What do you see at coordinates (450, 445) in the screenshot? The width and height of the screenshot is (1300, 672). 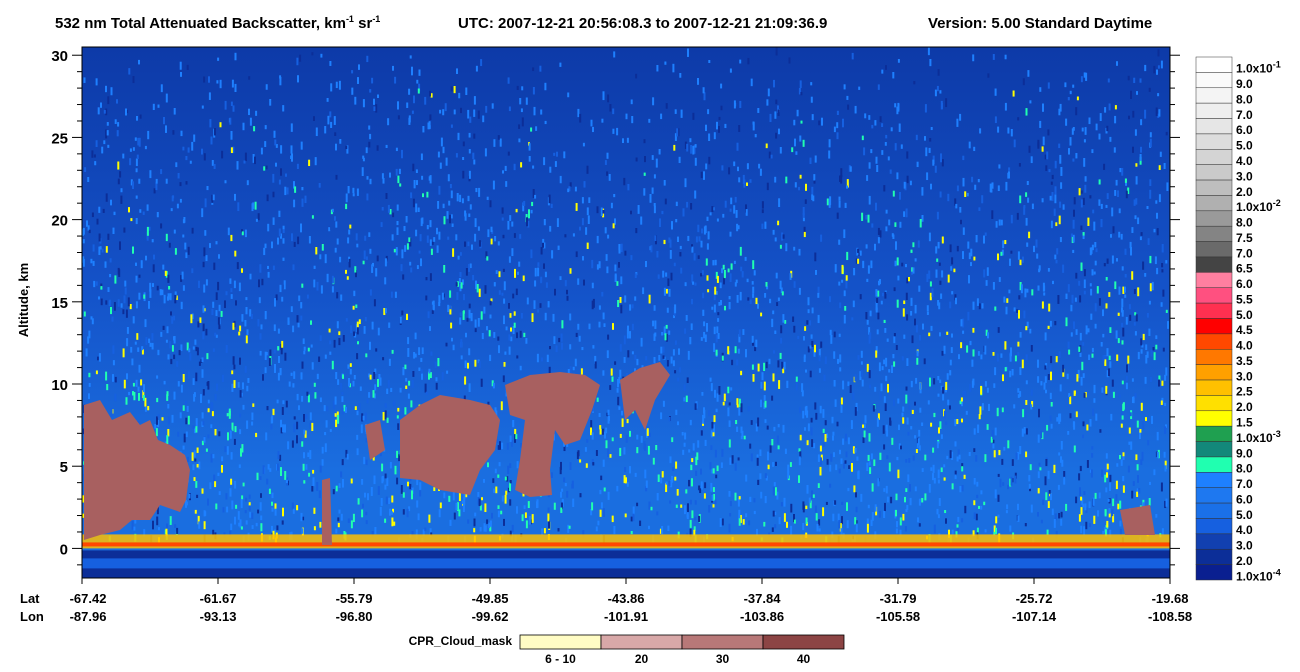 I see `cloud` at bounding box center [450, 445].